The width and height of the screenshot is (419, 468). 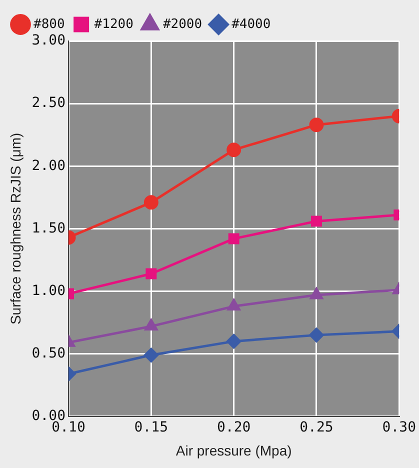 What do you see at coordinates (151, 427) in the screenshot?
I see `x-tick-label: 0.15` at bounding box center [151, 427].